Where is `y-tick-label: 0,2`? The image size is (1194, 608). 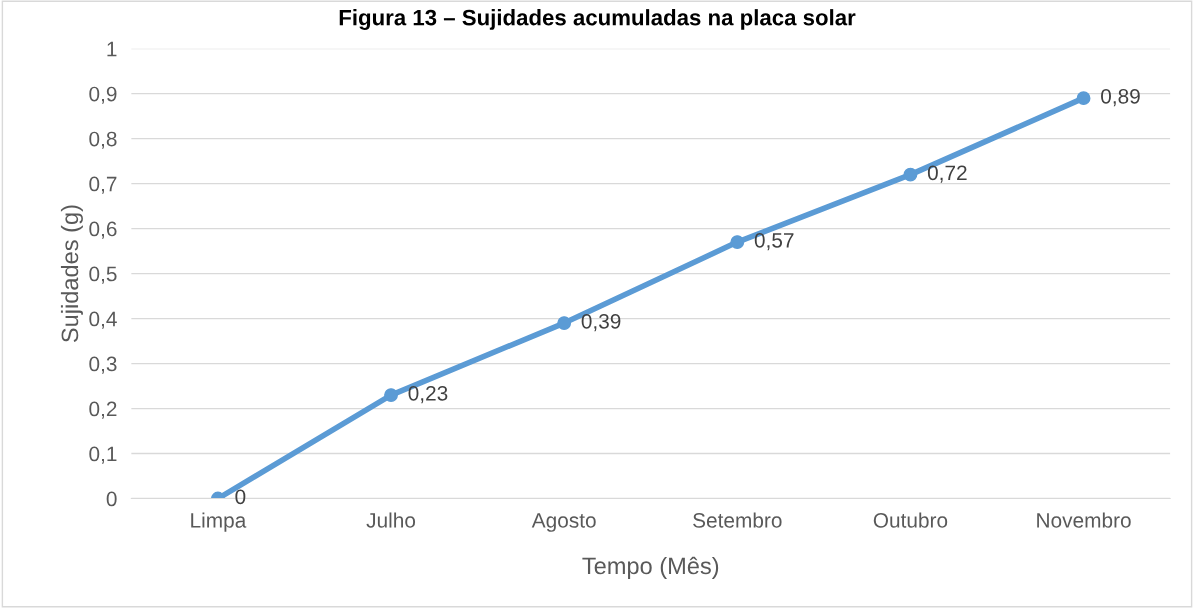 y-tick-label: 0,2 is located at coordinates (103, 410).